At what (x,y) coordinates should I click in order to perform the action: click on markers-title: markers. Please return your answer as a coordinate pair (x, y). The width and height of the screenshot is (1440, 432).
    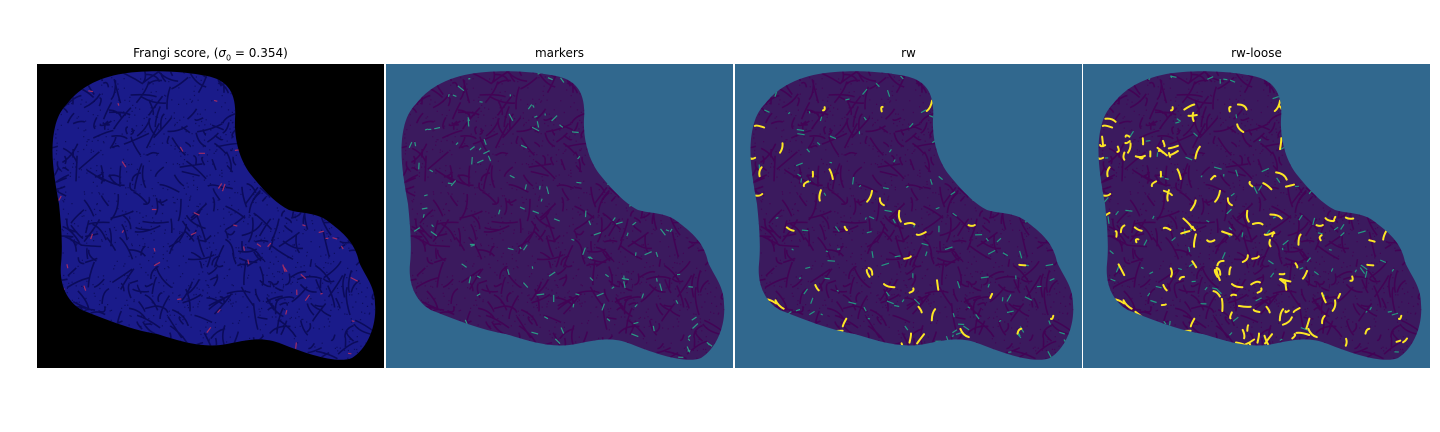
    Looking at the image, I should click on (559, 53).